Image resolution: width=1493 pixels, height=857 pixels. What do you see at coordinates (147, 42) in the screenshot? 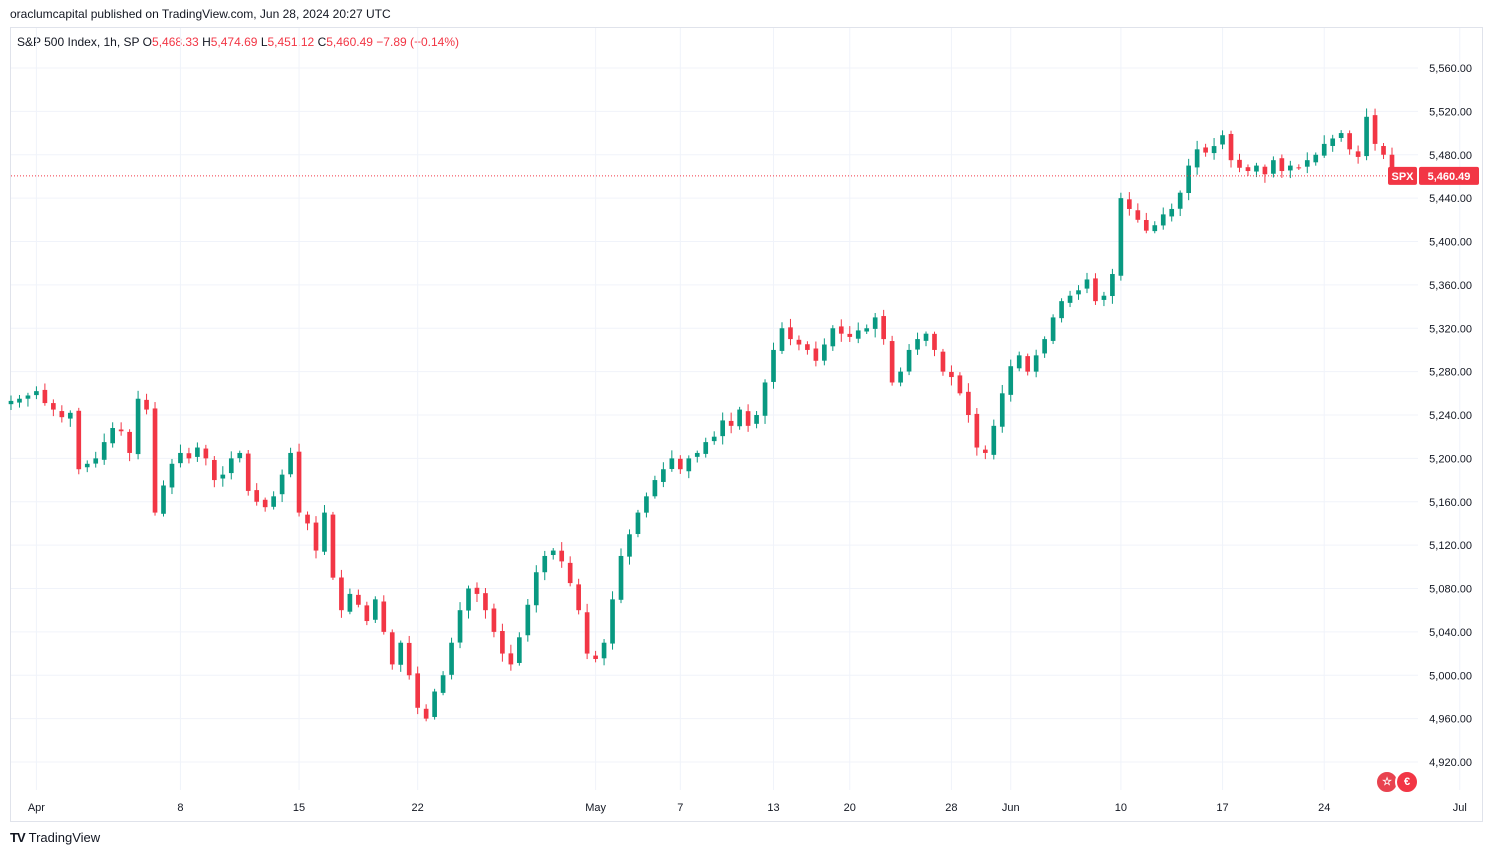
I see `open-label: O` at bounding box center [147, 42].